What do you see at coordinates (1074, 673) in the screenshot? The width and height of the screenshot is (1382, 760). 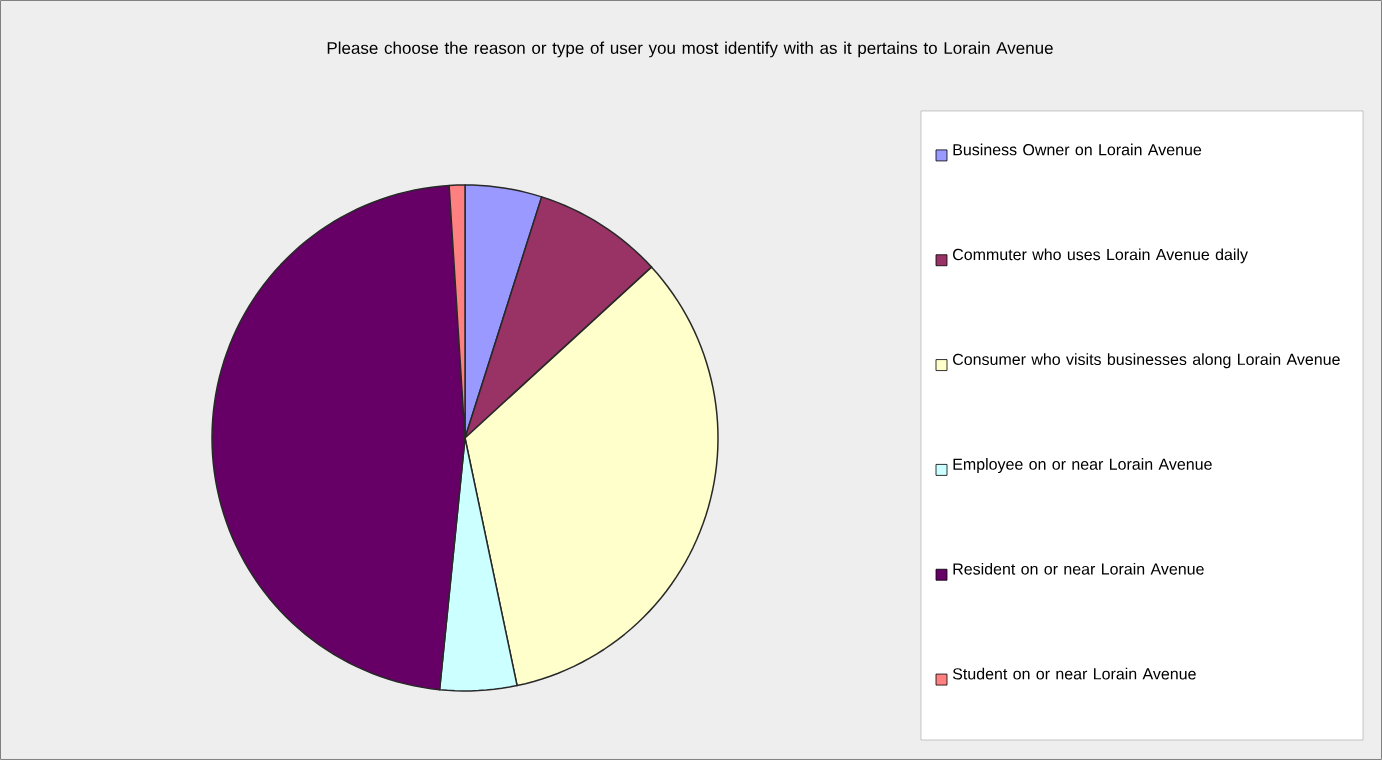 I see `legend-label: Student on or near Lorain Avenue` at bounding box center [1074, 673].